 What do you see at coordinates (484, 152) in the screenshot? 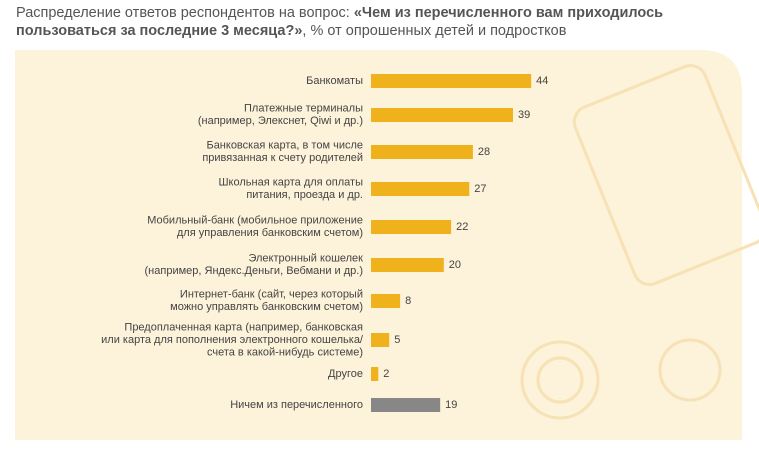
I see `value-label: 28` at bounding box center [484, 152].